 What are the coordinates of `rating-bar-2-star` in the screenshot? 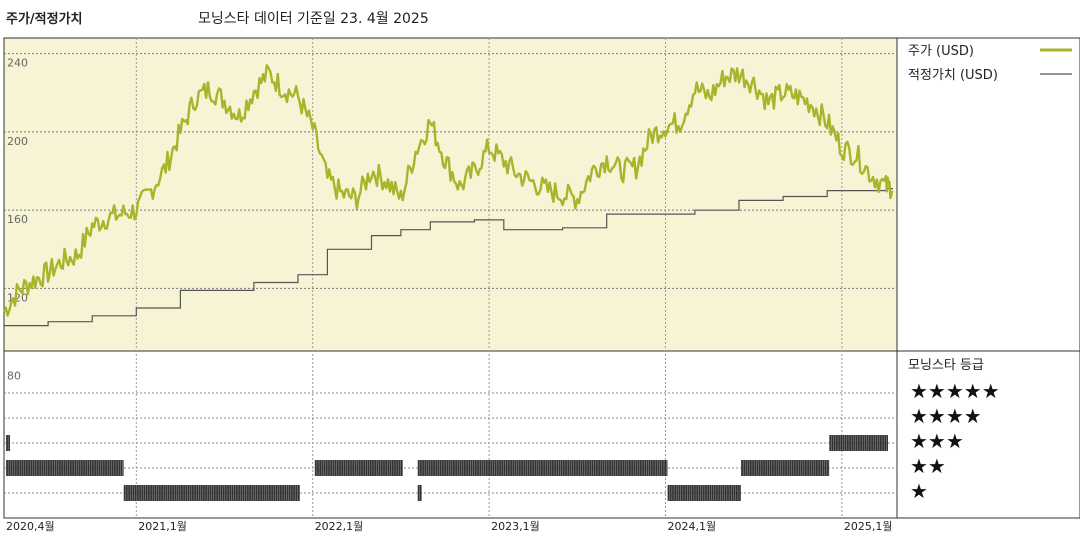 It's located at (542, 468).